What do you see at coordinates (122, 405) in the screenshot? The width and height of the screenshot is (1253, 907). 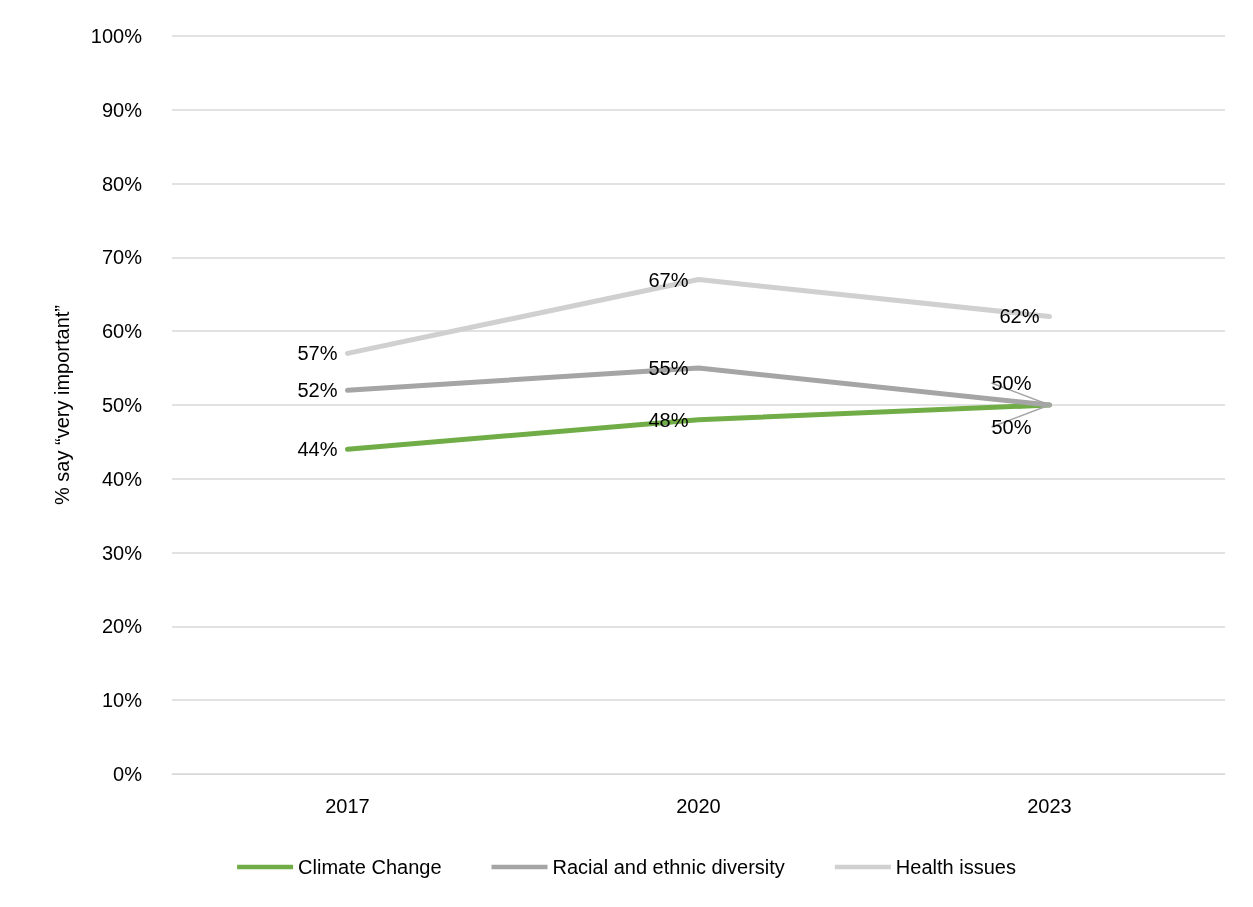 I see `y-tick-label: 50%` at bounding box center [122, 405].